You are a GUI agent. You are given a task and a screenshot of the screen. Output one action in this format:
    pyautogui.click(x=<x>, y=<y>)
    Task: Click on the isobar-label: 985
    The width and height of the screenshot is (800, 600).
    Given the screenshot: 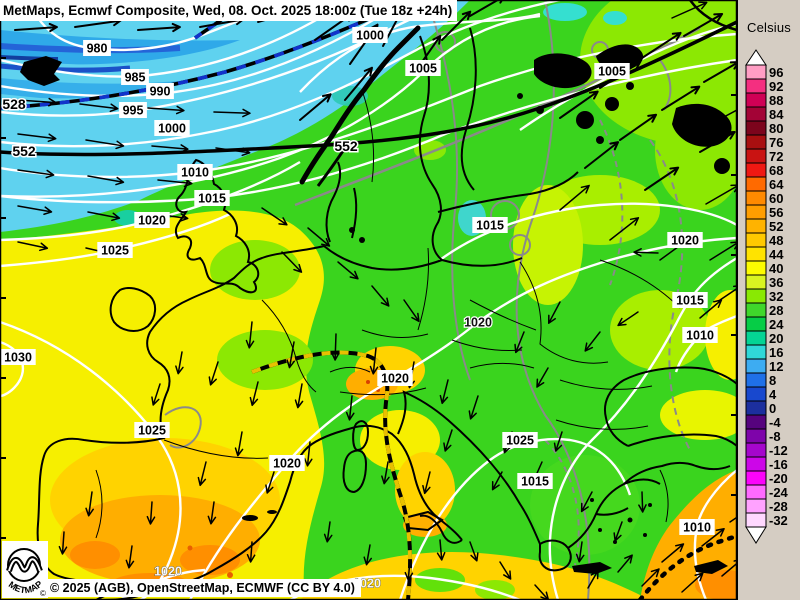 What is the action you would take?
    pyautogui.click(x=135, y=78)
    